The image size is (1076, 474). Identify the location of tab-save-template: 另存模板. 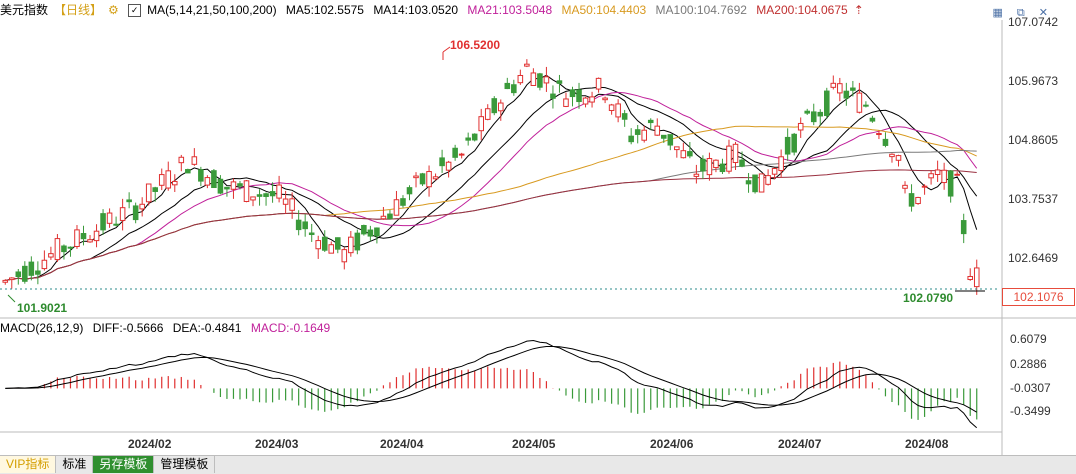
(124, 464).